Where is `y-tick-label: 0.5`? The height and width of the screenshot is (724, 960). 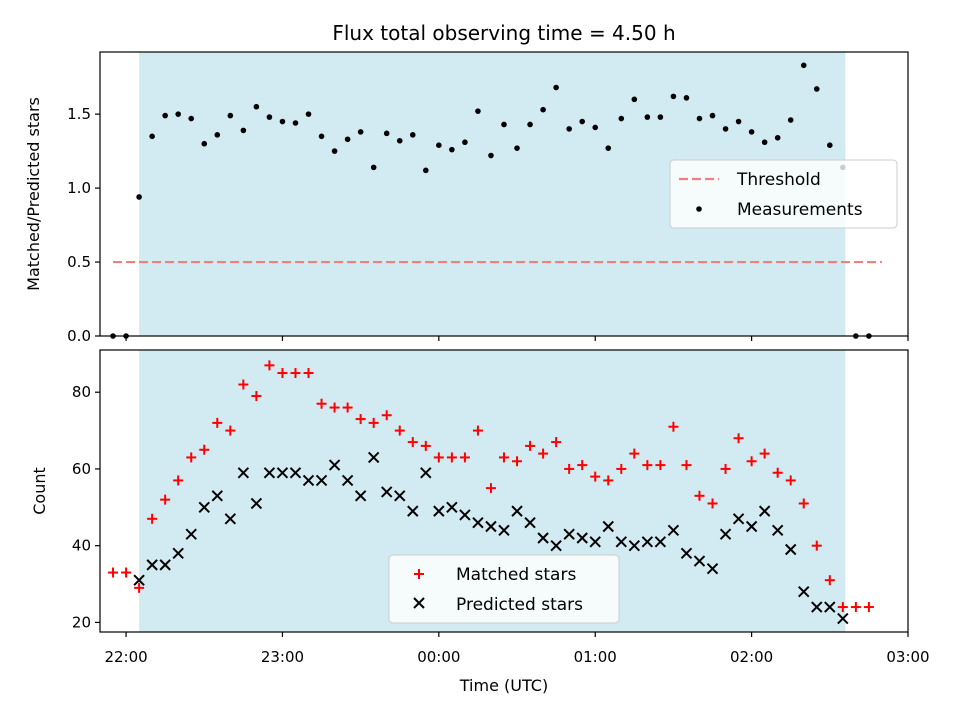 y-tick-label: 0.5 is located at coordinates (79, 262).